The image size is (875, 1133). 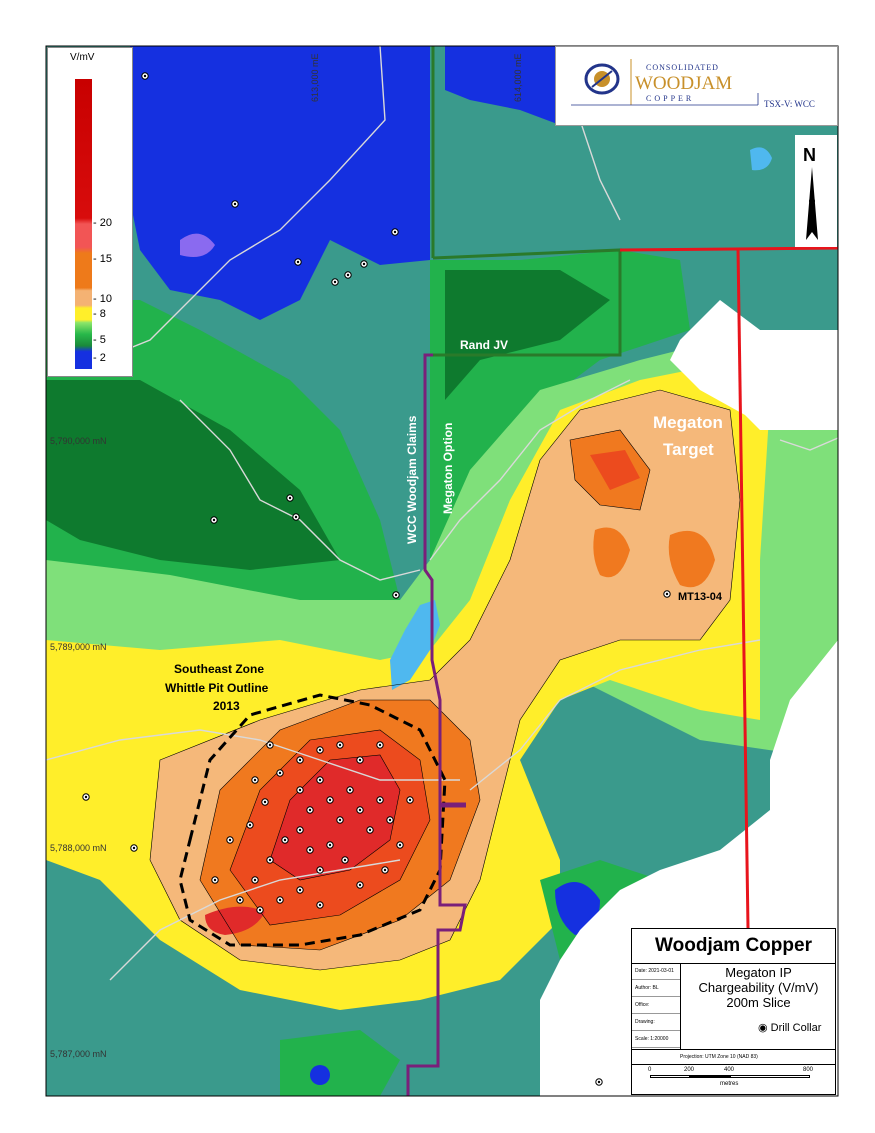 What do you see at coordinates (689, 1070) in the screenshot?
I see `scale-tick: 200` at bounding box center [689, 1070].